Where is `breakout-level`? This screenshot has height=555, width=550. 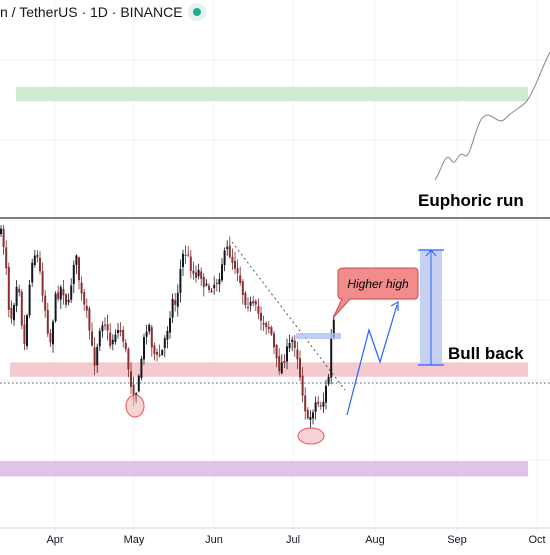
breakout-level is located at coordinates (318, 336).